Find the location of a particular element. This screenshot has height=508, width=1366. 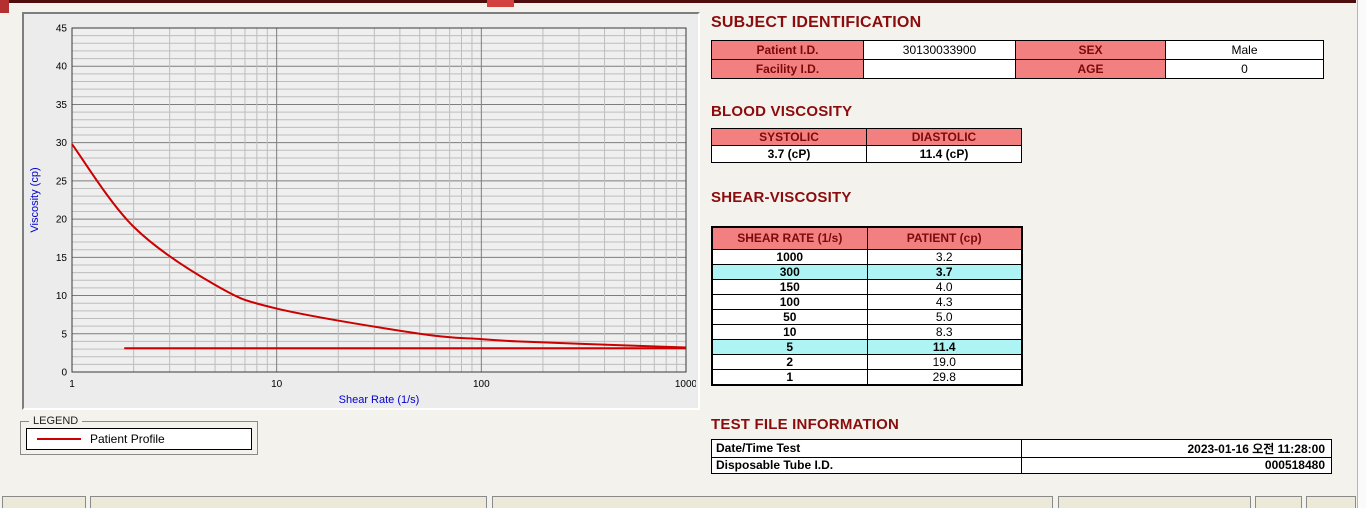

svg-text: 15 is located at coordinates (62, 258).